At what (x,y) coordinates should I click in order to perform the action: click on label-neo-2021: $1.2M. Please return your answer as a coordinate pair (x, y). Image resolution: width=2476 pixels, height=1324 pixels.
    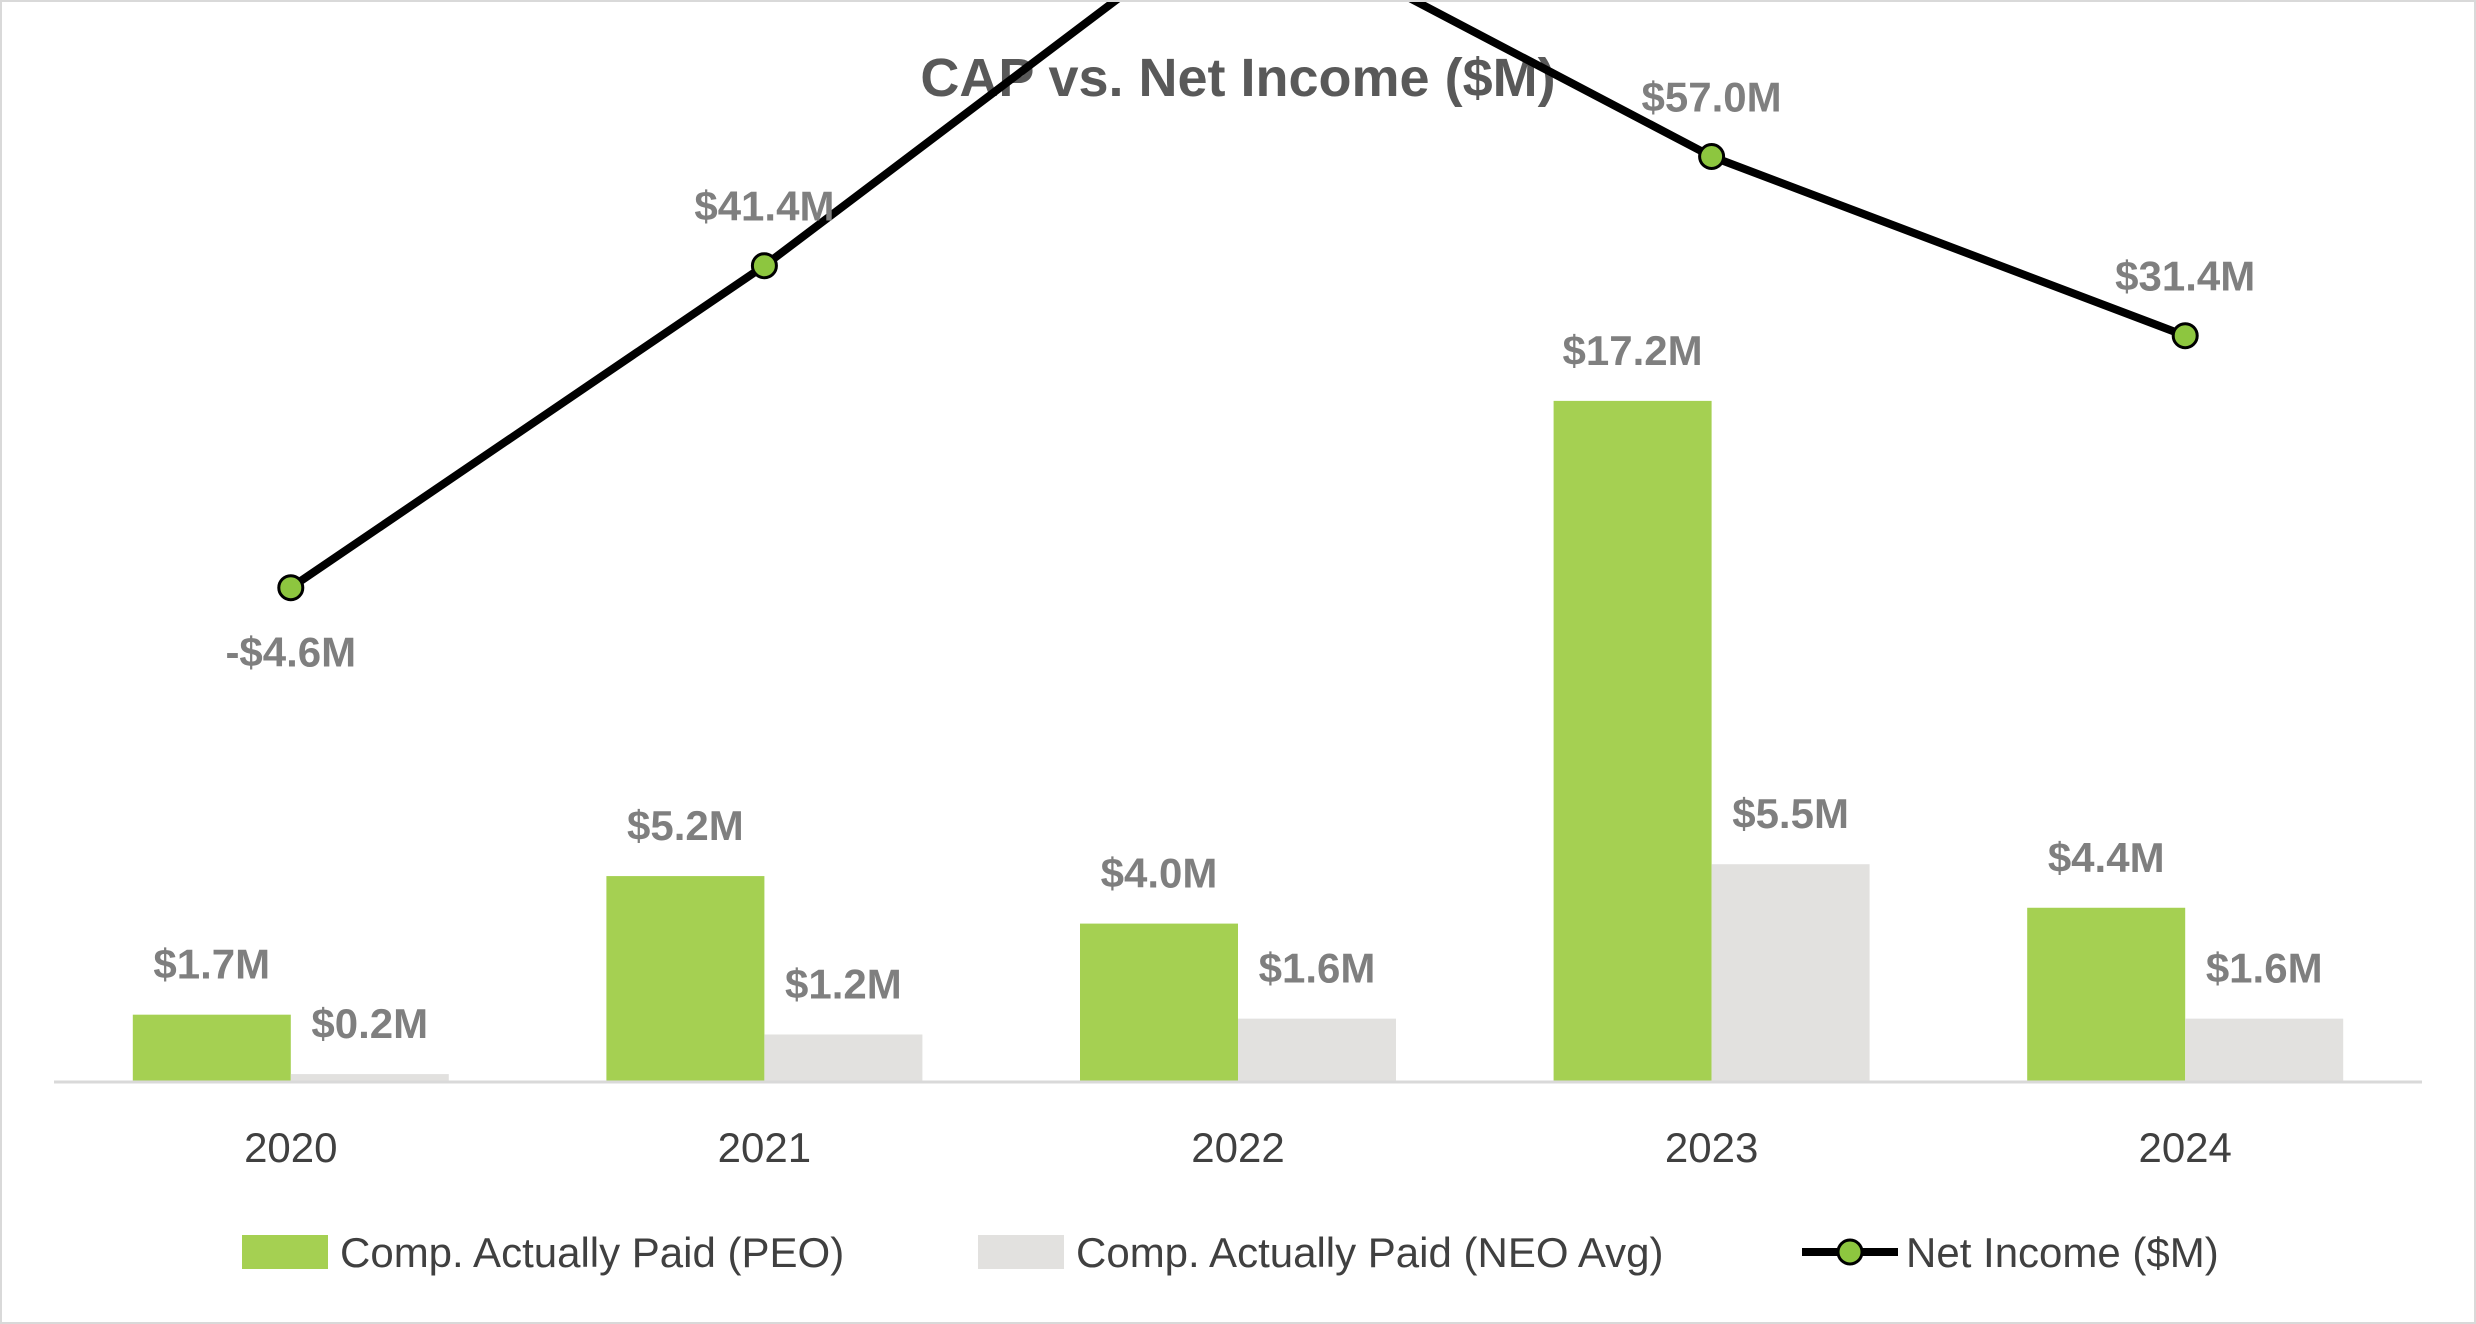
    Looking at the image, I should click on (843, 983).